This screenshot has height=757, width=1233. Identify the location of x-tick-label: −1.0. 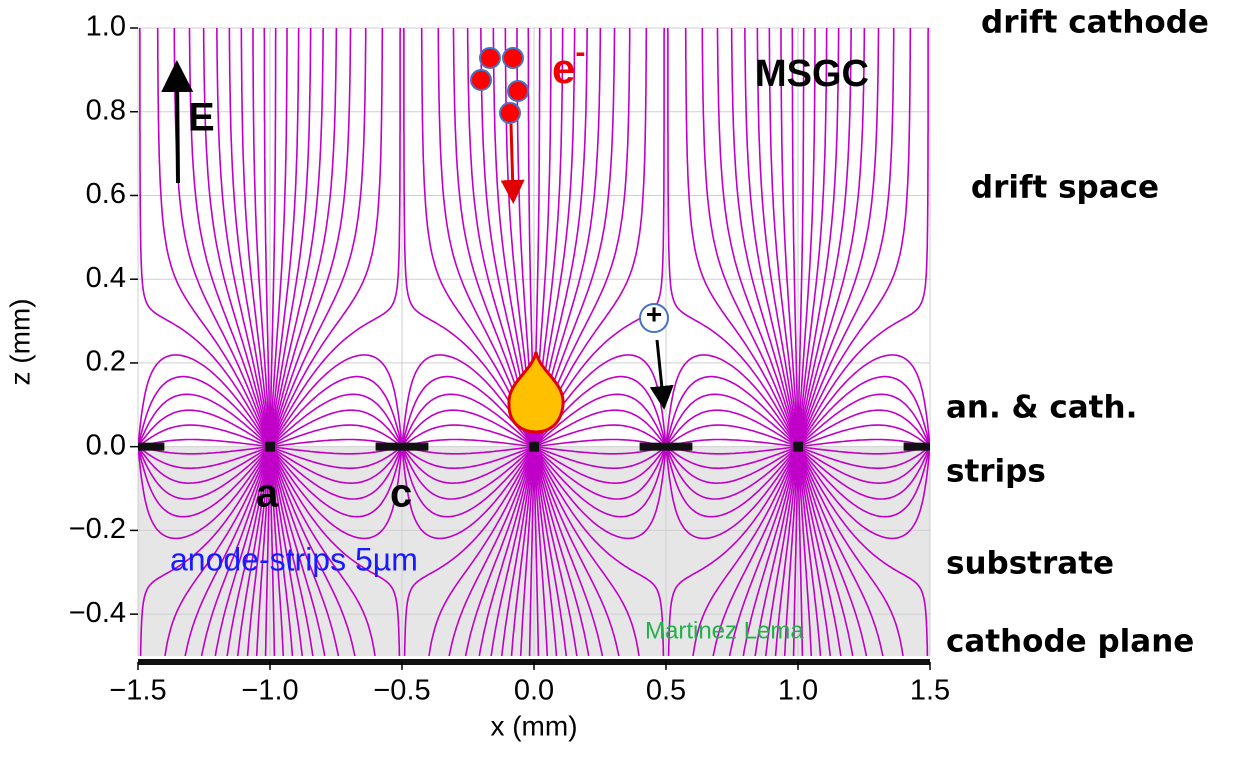
(269, 691).